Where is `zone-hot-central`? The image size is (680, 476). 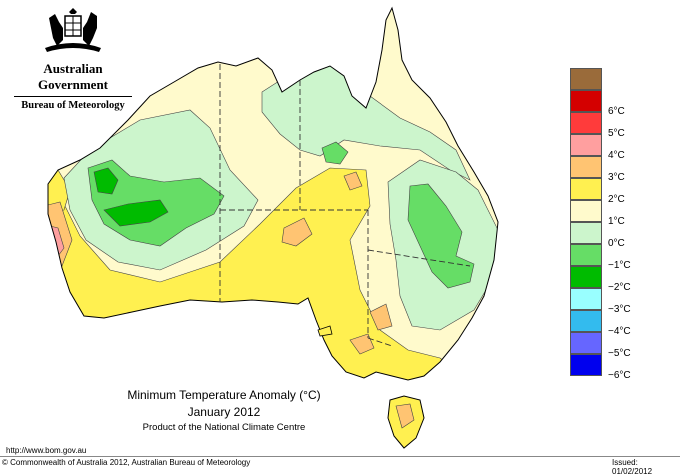
zone-hot-central is located at coordinates (297, 232).